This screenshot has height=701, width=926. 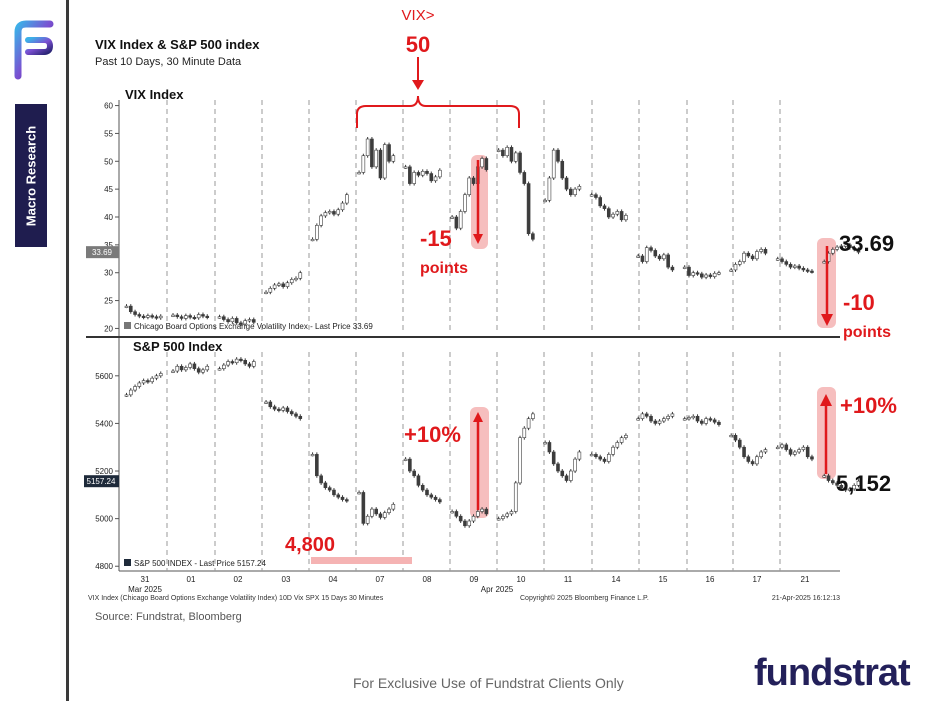 I want to click on chart-subtitle: Past 10 Days, 30 Minute Data, so click(x=168, y=62).